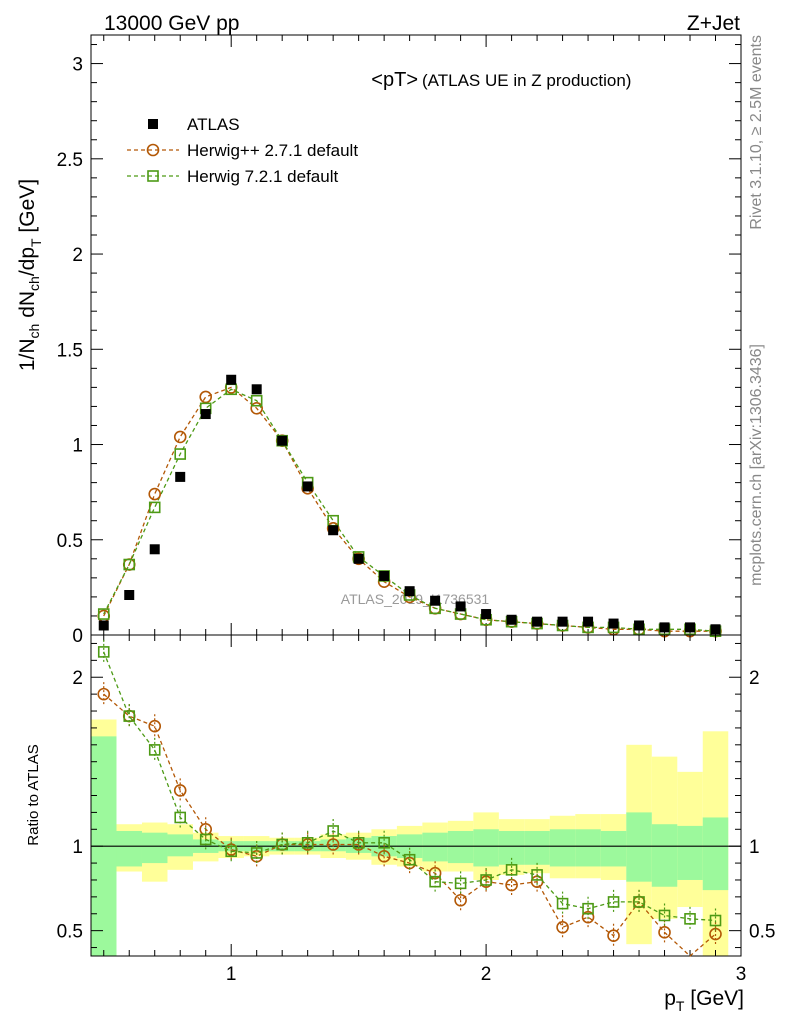 The width and height of the screenshot is (786, 1024). I want to click on rivet-version-label: Rivet 3.1.10, ≥ 2.5M events, so click(756, 132).